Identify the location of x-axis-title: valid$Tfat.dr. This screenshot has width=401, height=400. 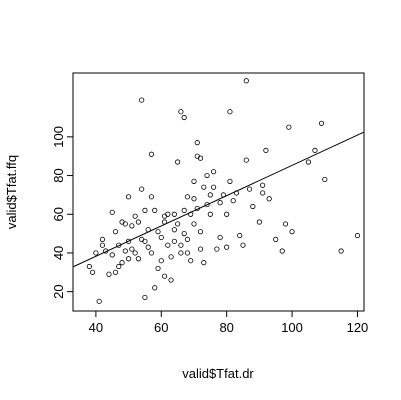
(218, 373).